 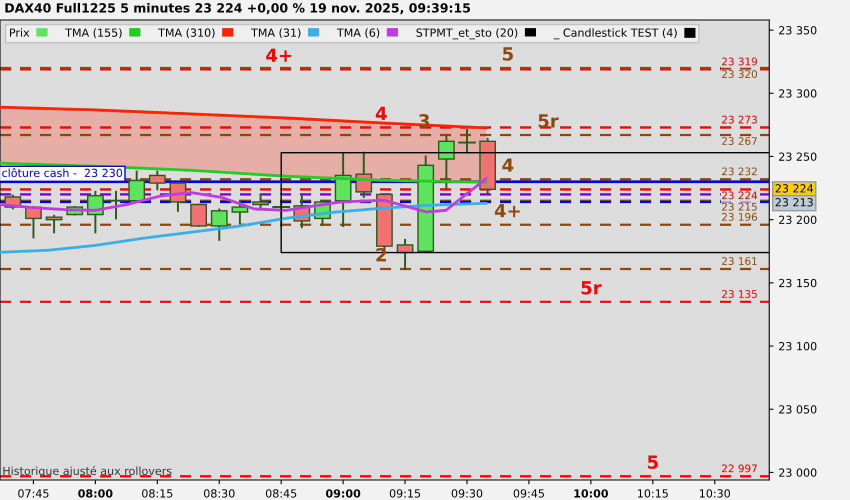 What do you see at coordinates (467, 493) in the screenshot?
I see `x-tick-label: 09:30` at bounding box center [467, 493].